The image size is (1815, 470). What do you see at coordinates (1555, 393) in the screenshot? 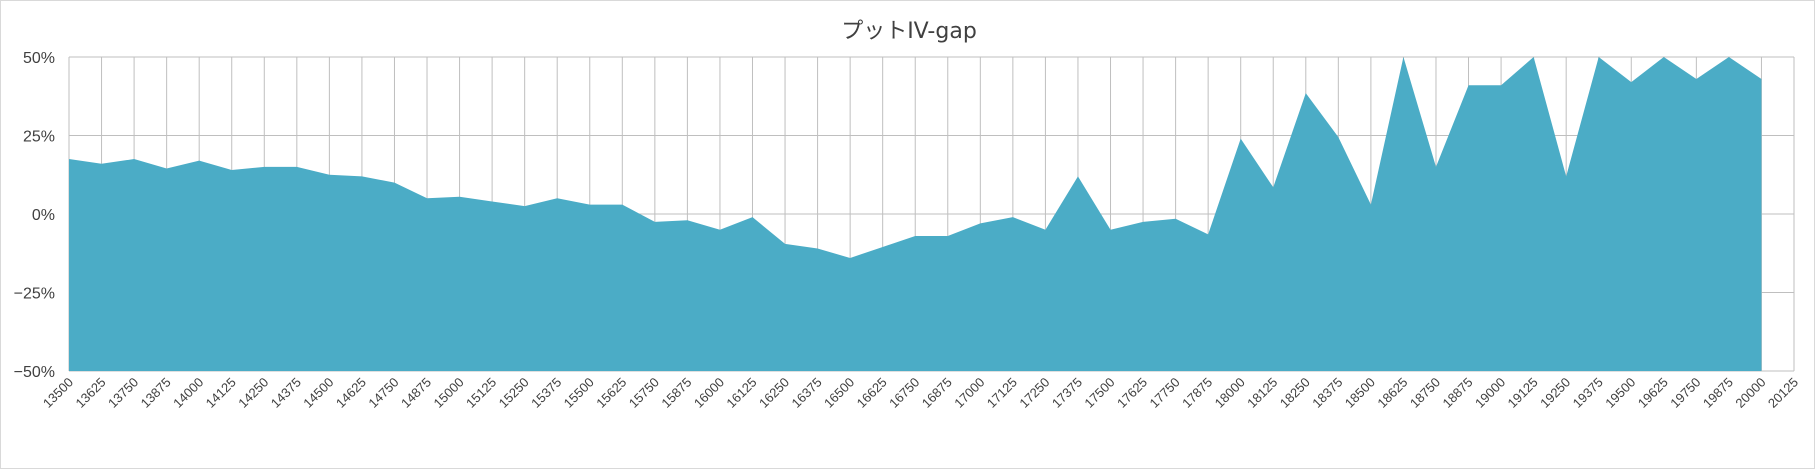
I see `x-tick-label: 19250` at bounding box center [1555, 393].